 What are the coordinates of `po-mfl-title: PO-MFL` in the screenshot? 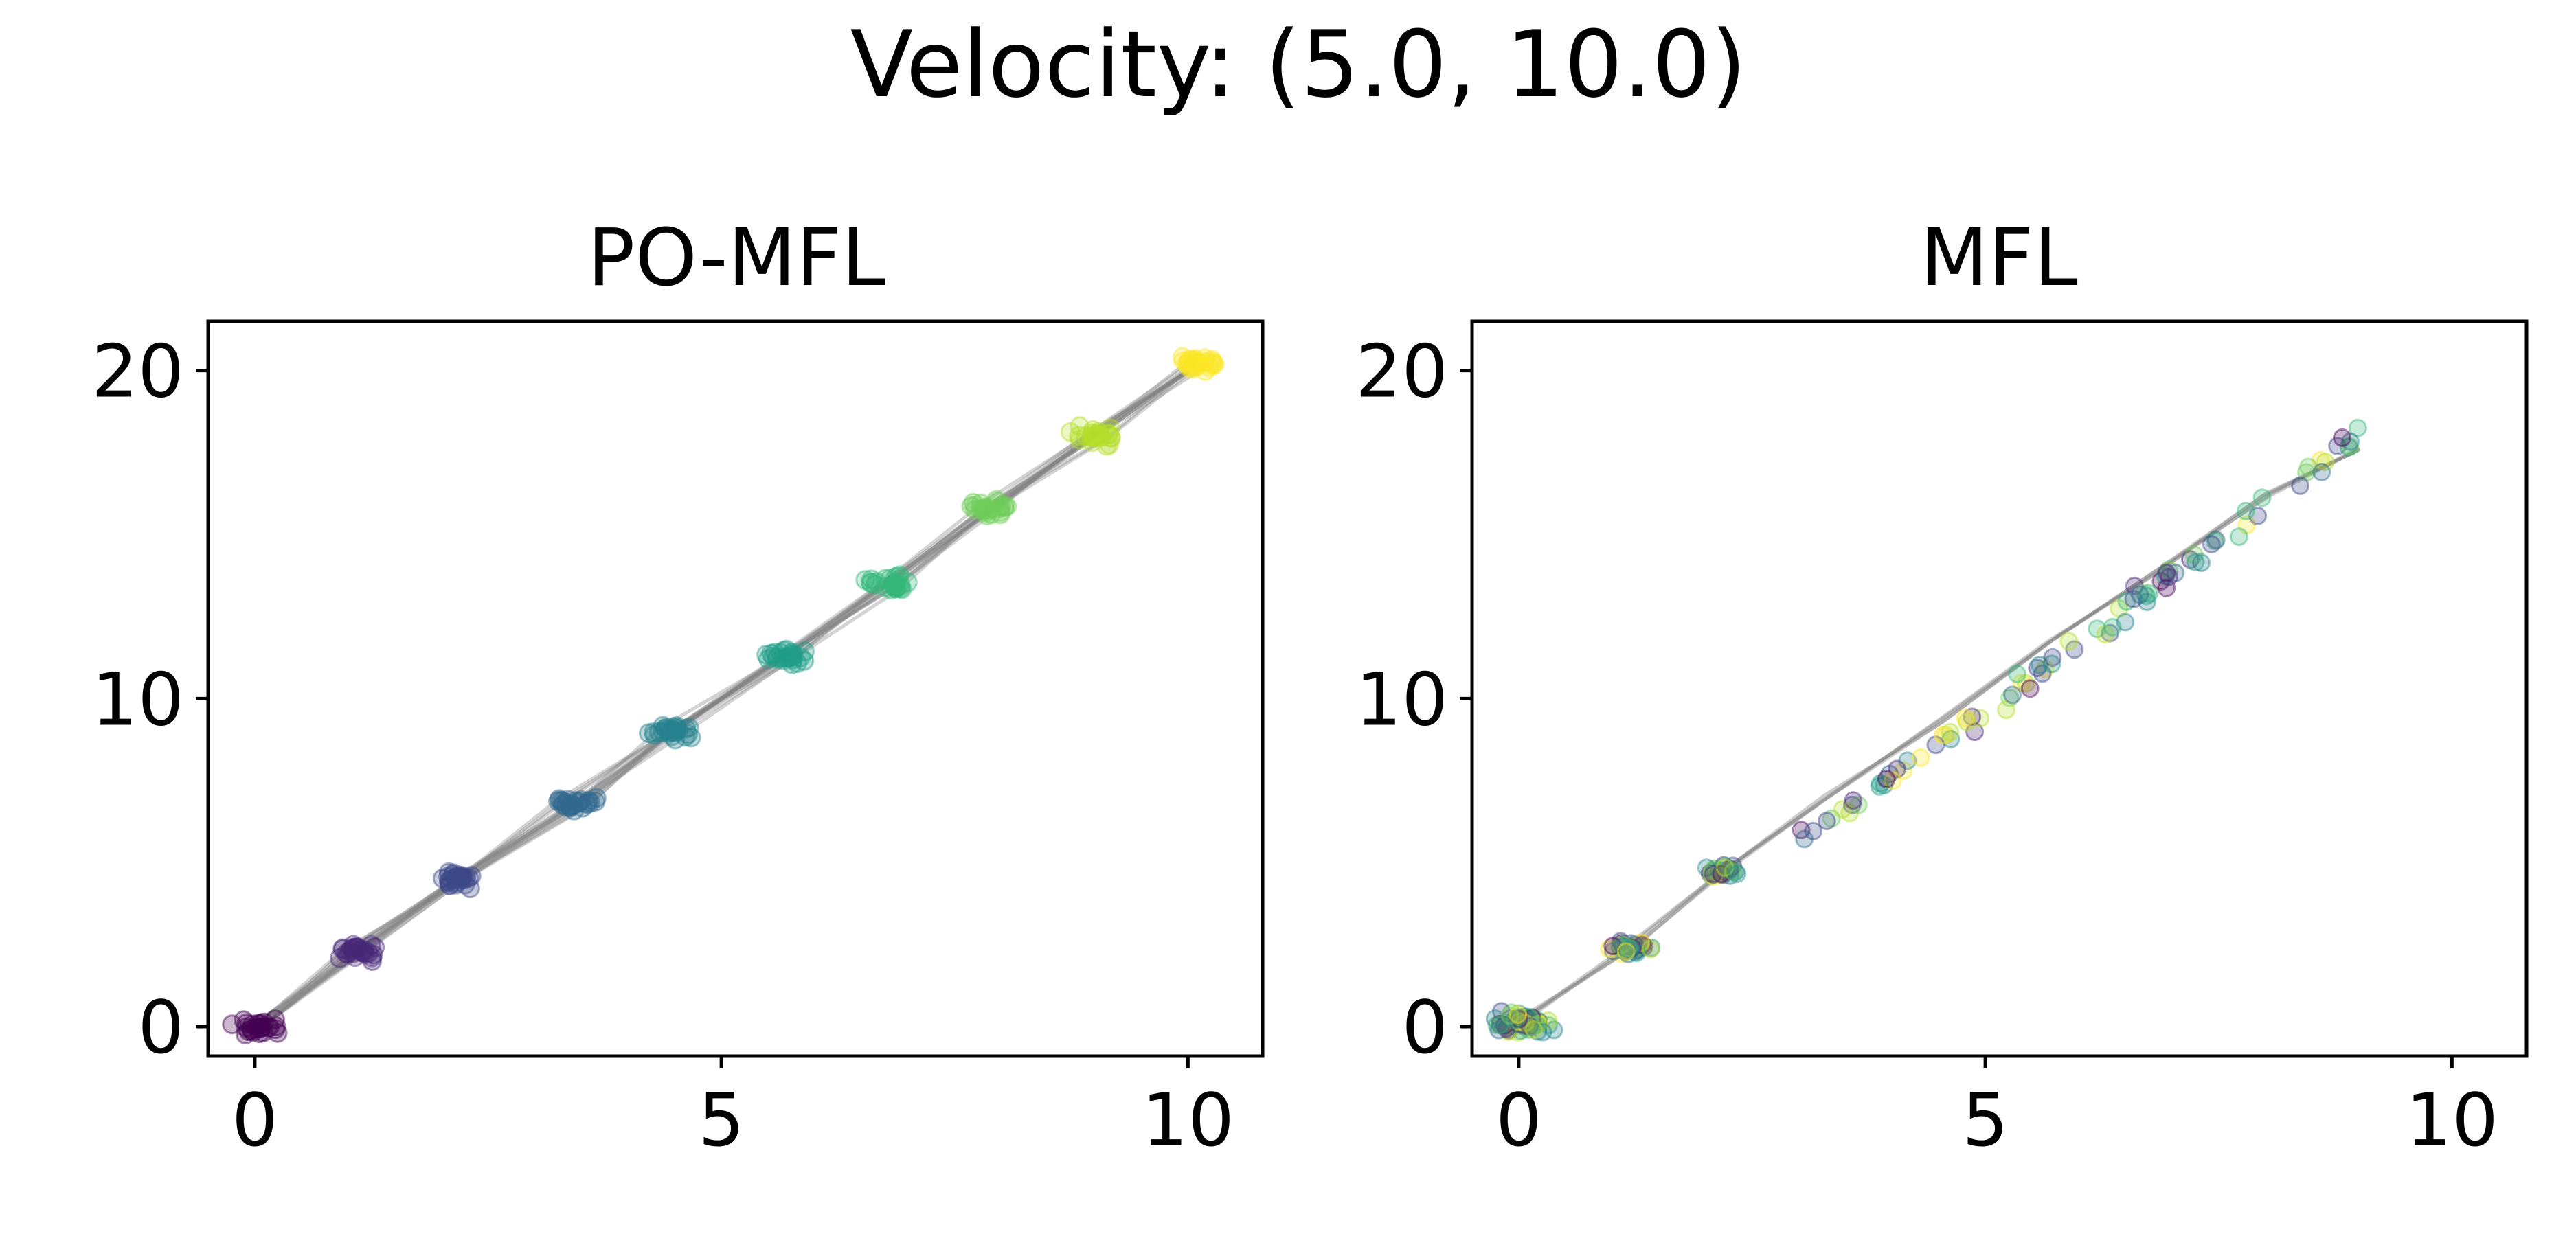 It's located at (736, 258).